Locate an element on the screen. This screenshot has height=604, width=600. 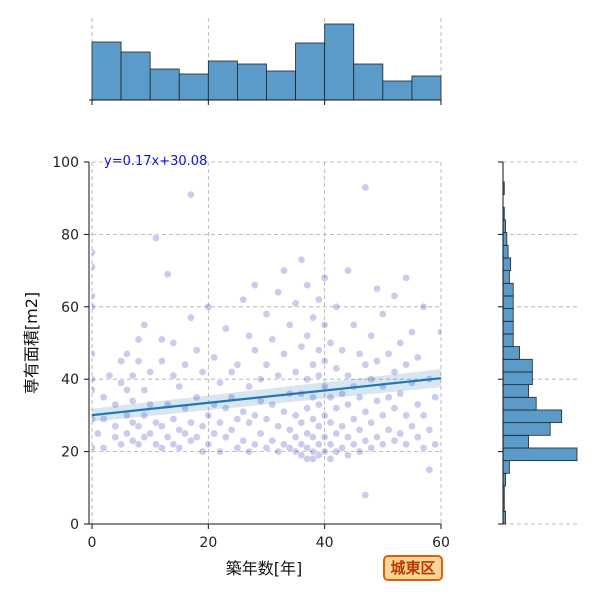
ward-badge: 城東区 is located at coordinates (413, 568).